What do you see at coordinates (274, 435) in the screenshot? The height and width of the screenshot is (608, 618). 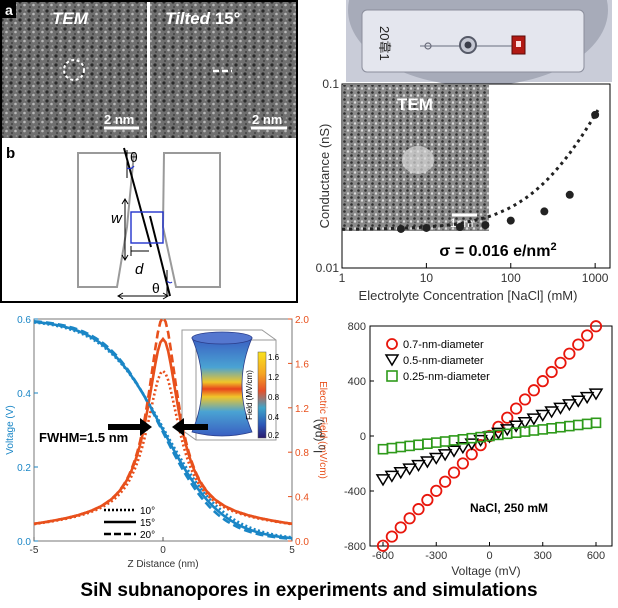 I see `colorbar-tick-5: 0.2` at bounding box center [274, 435].